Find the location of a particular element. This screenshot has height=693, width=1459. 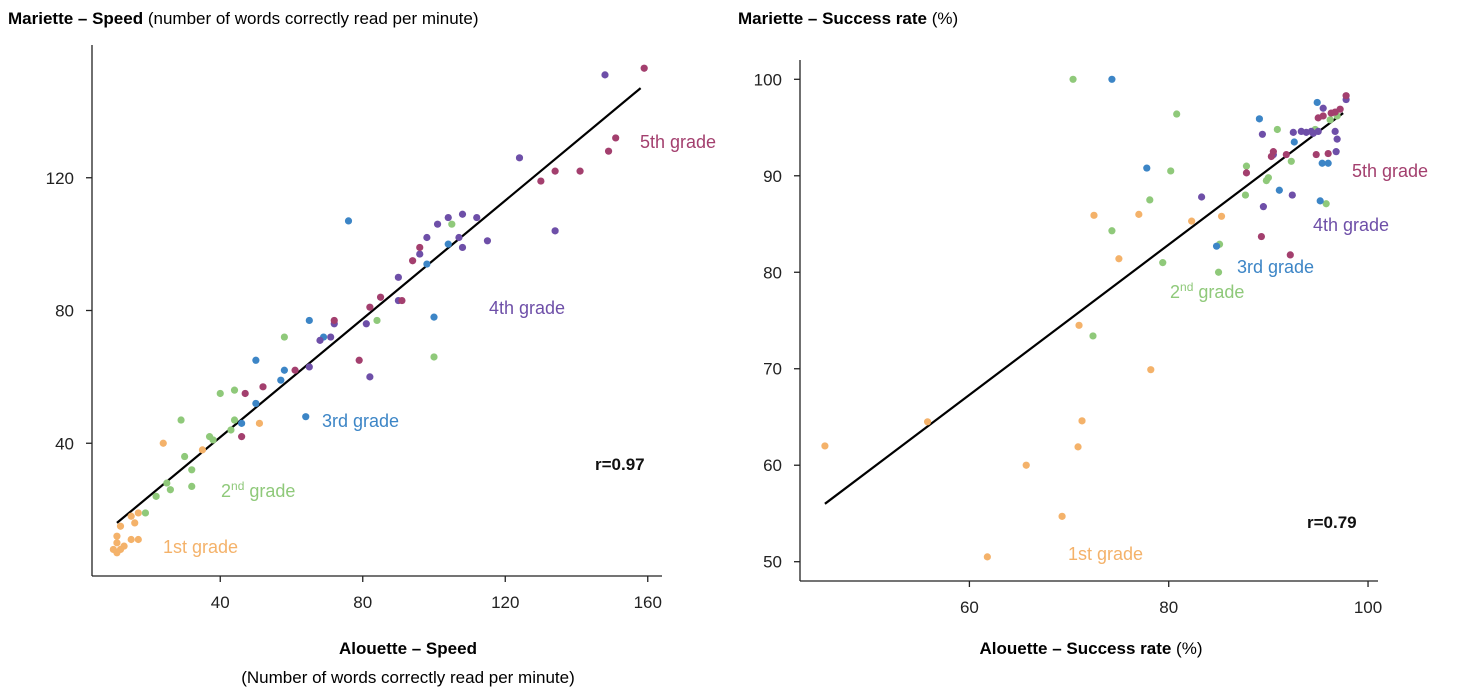

speed-label-2nd-sup: nd is located at coordinates (237, 486).